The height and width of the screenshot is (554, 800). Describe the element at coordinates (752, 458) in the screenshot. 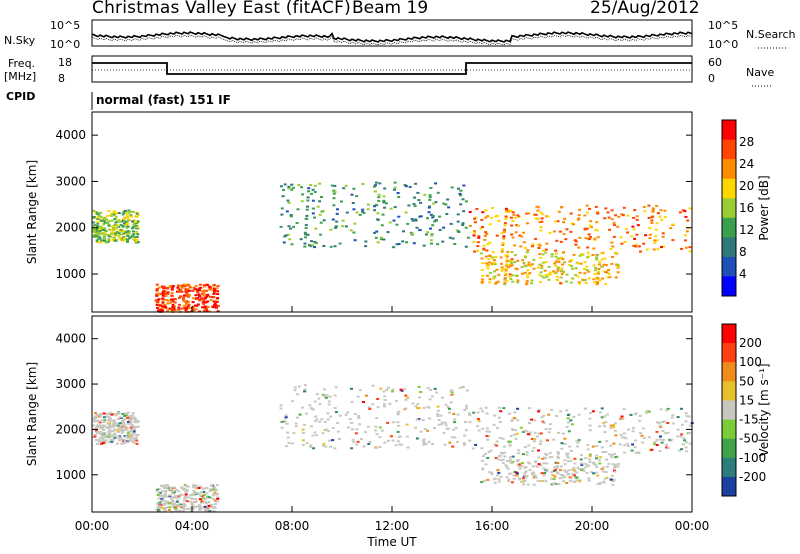

I see `colorbar-tick-label: -100` at that location.